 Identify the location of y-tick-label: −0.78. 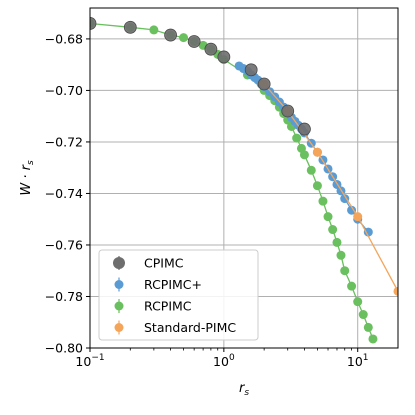
(64, 296).